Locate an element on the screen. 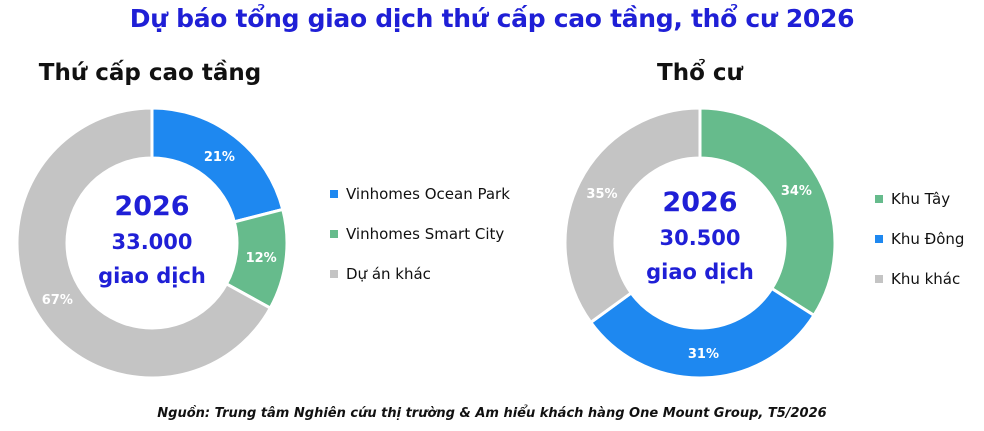 Image resolution: width=984 pixels, height=431 pixels. legend-land: Khu Tây Khu Đông Khu khác is located at coordinates (919, 249).